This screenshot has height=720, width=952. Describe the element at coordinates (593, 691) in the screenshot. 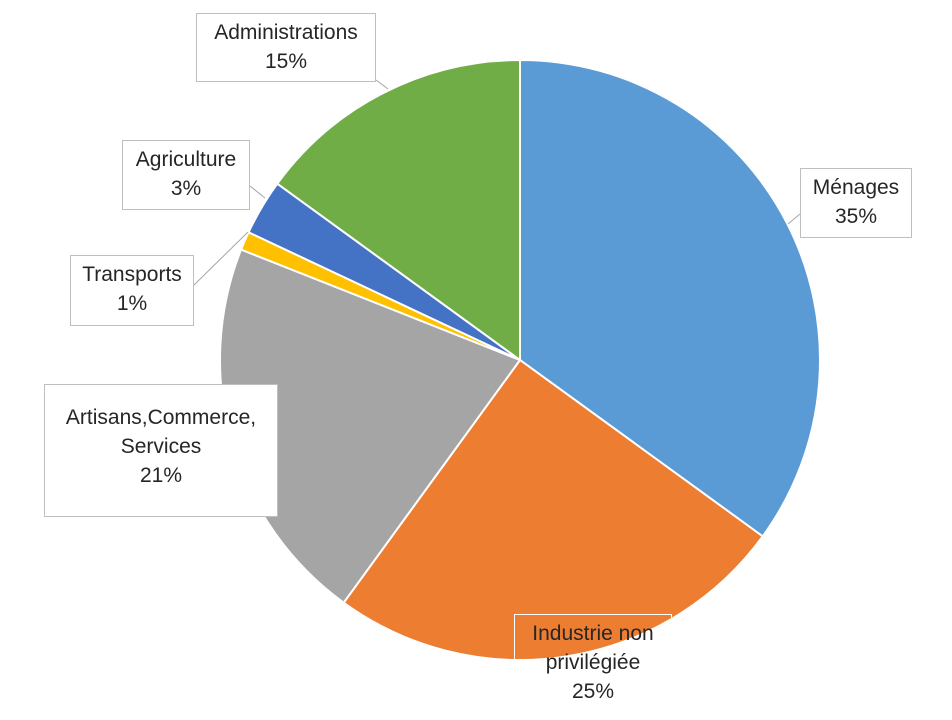

I see `label-pct: 25%` at that location.